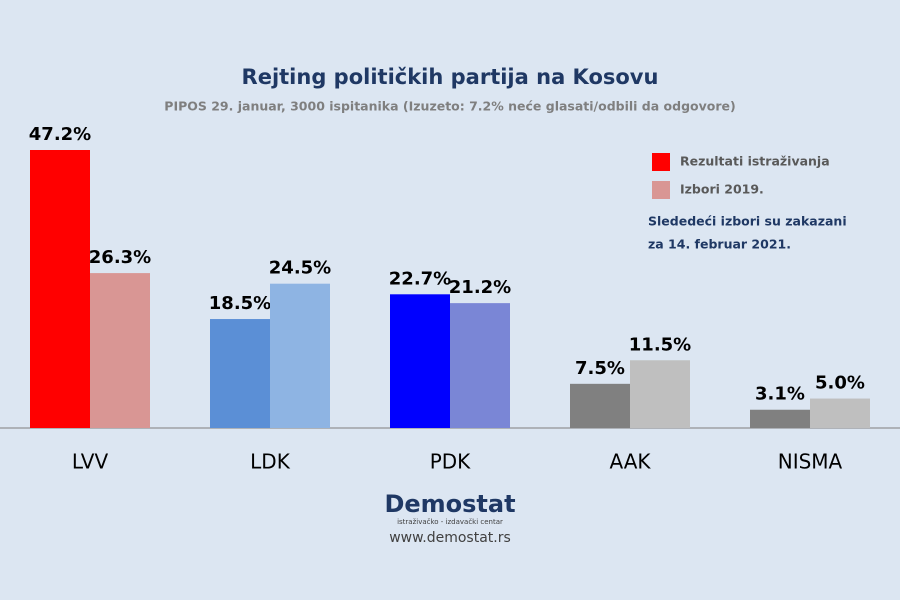 This screenshot has height=600, width=900. I want to click on legend-label: Izbori 2019., so click(722, 189).